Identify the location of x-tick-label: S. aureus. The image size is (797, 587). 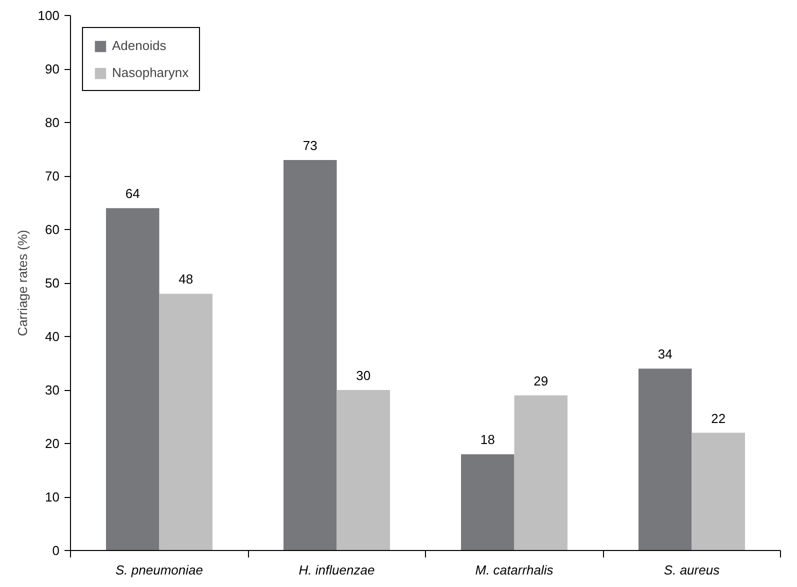
(692, 570).